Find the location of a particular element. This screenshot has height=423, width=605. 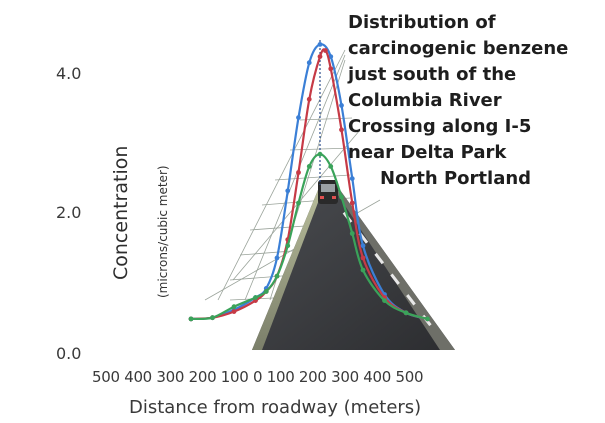

y-tick-label: 2.0 is located at coordinates (69, 212).